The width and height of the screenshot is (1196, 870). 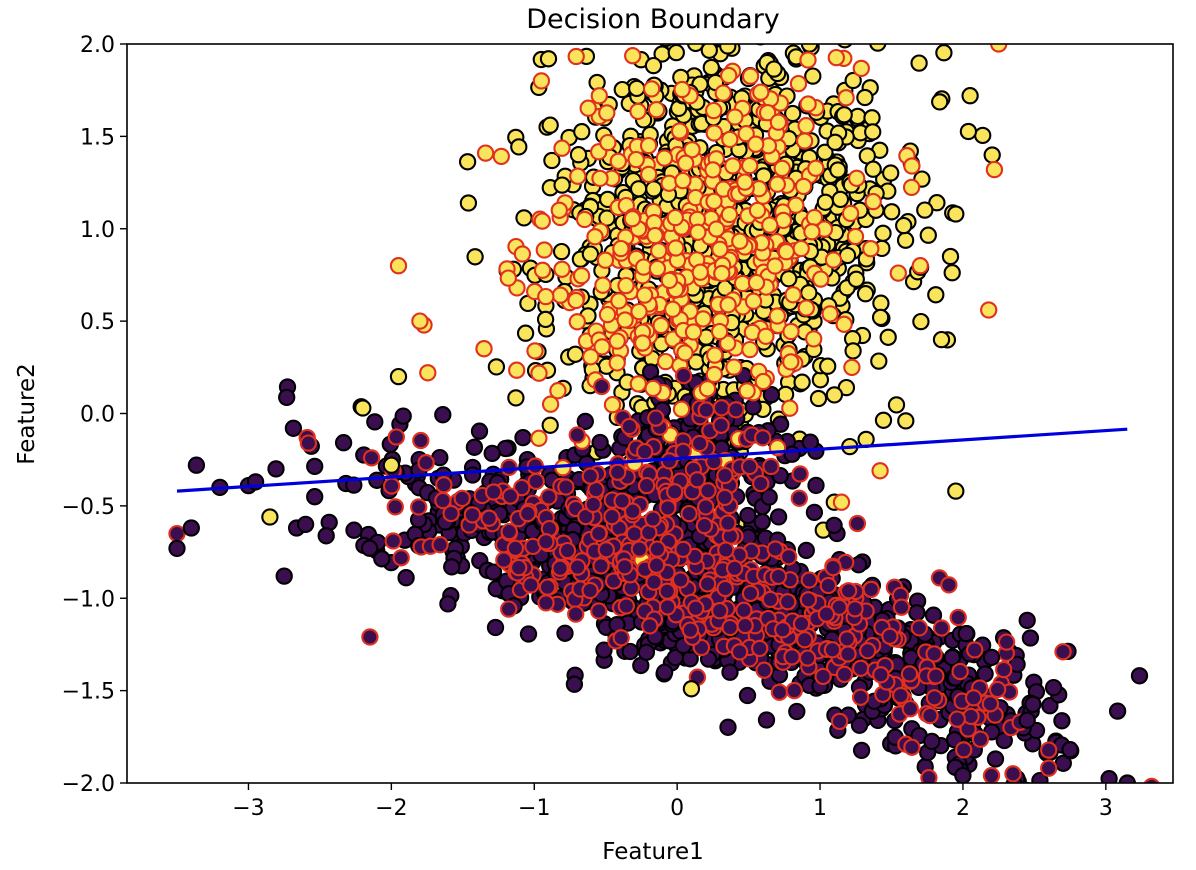 I want to click on x-axis: −3 −2 −1 0 1 2 3, so click(x=672, y=802).